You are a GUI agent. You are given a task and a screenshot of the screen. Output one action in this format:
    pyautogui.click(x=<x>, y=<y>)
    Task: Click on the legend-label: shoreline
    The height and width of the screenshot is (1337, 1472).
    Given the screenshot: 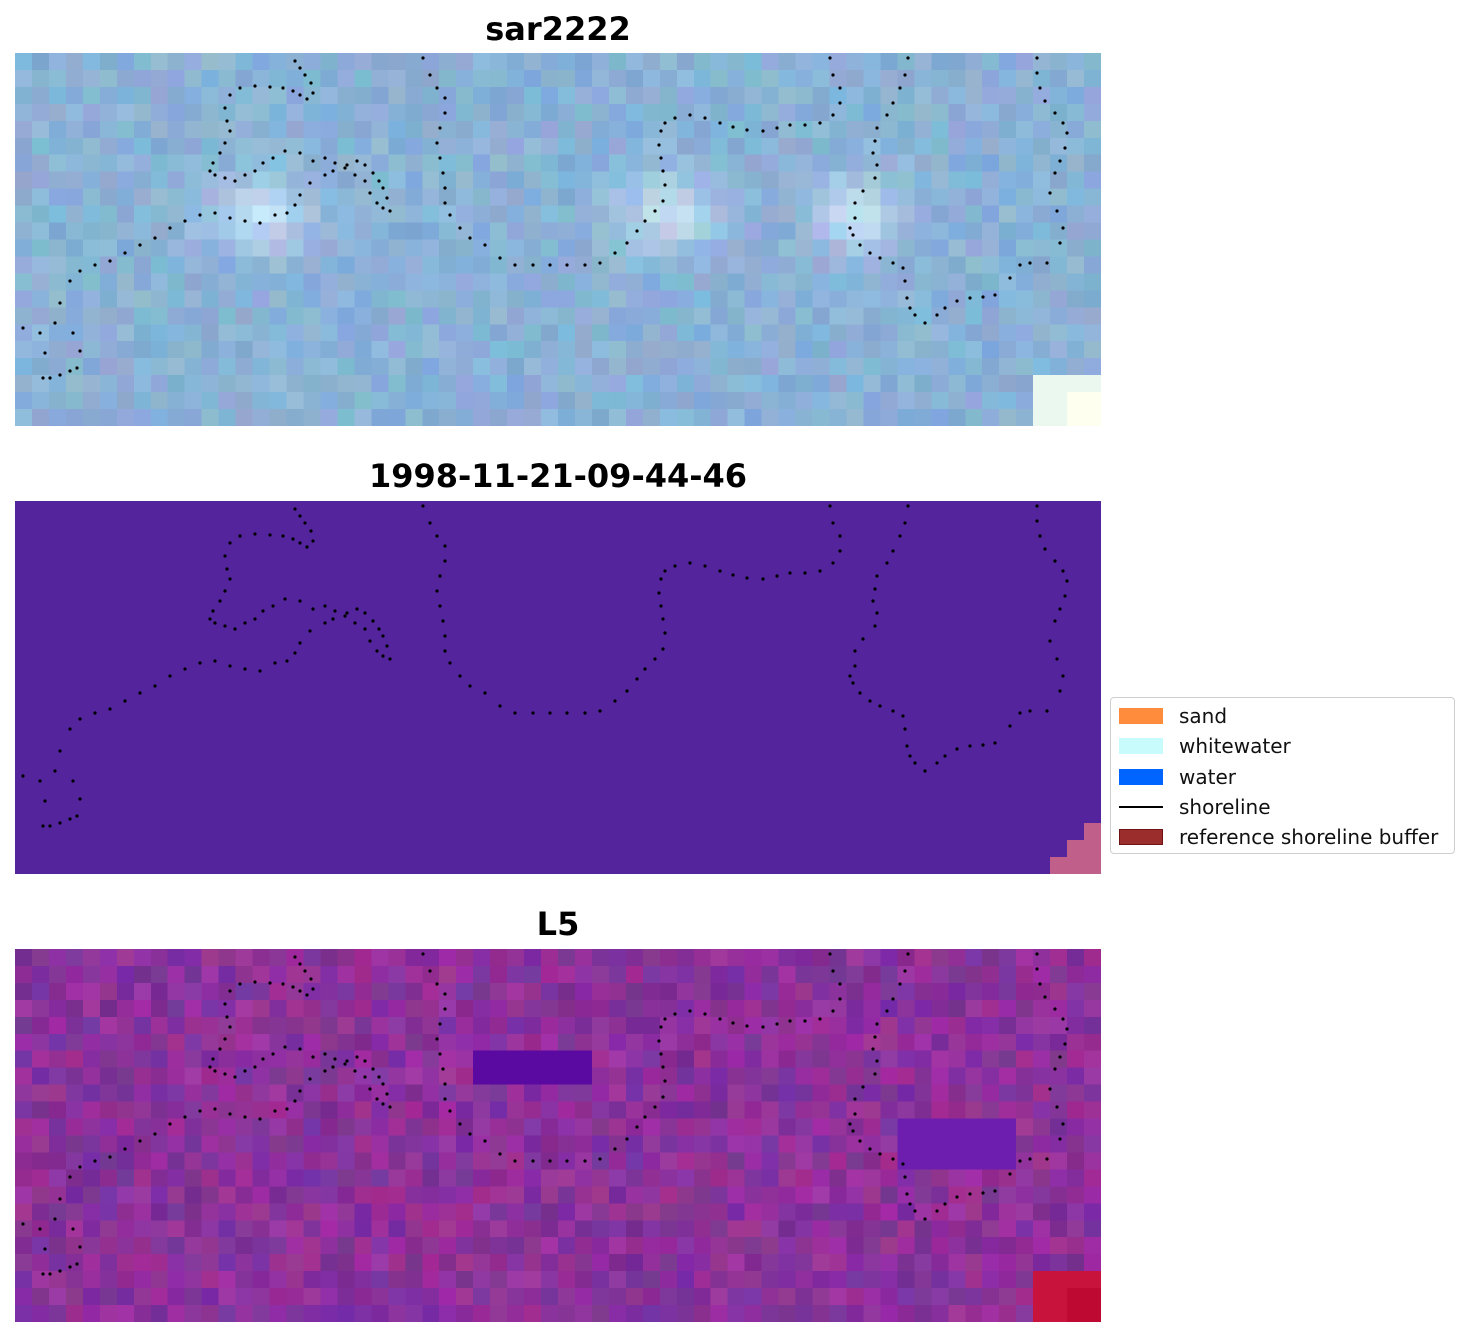 What is the action you would take?
    pyautogui.click(x=1225, y=807)
    